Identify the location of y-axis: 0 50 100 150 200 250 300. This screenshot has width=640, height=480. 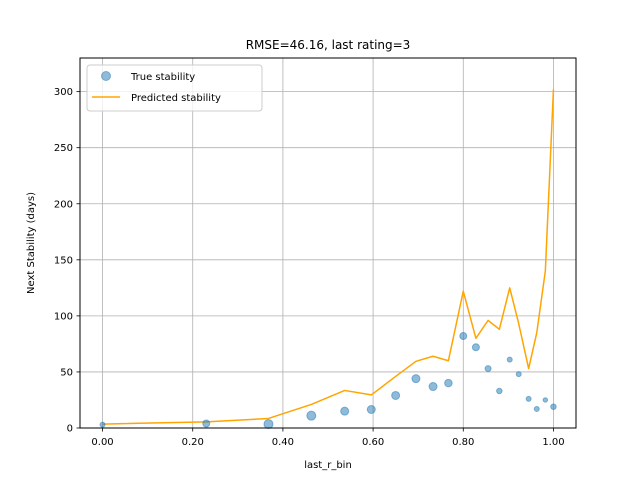
(67, 261).